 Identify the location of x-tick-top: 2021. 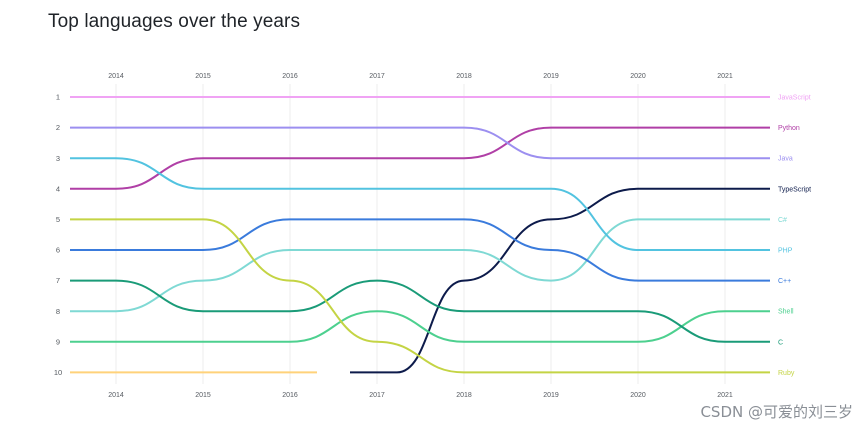
(725, 76).